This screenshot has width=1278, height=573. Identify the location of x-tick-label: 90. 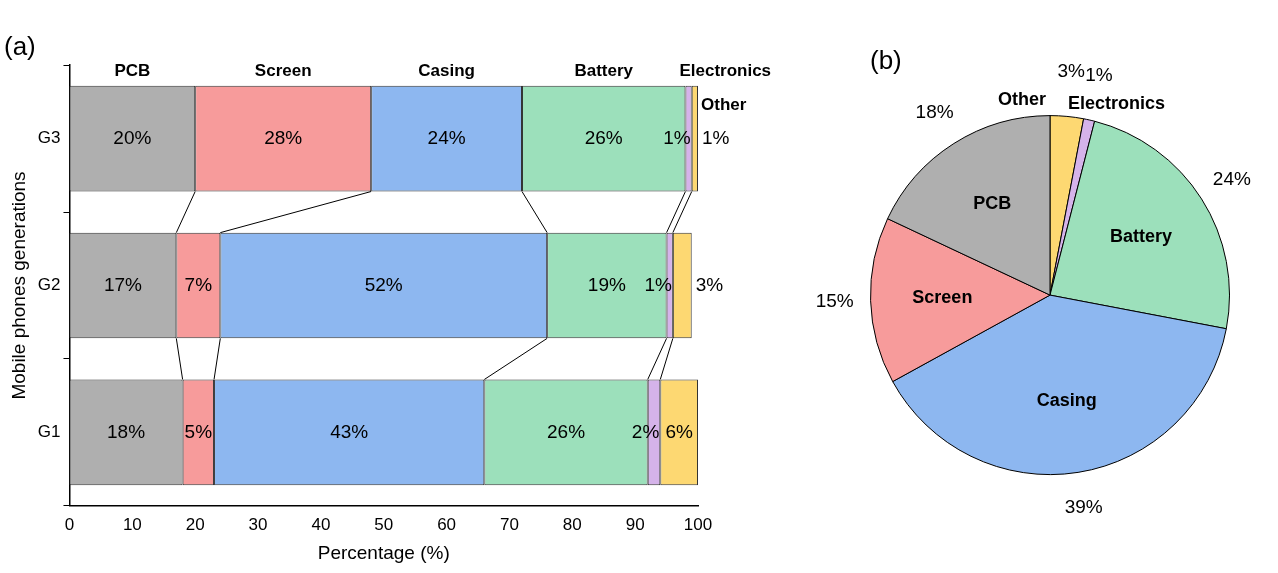
(635, 524).